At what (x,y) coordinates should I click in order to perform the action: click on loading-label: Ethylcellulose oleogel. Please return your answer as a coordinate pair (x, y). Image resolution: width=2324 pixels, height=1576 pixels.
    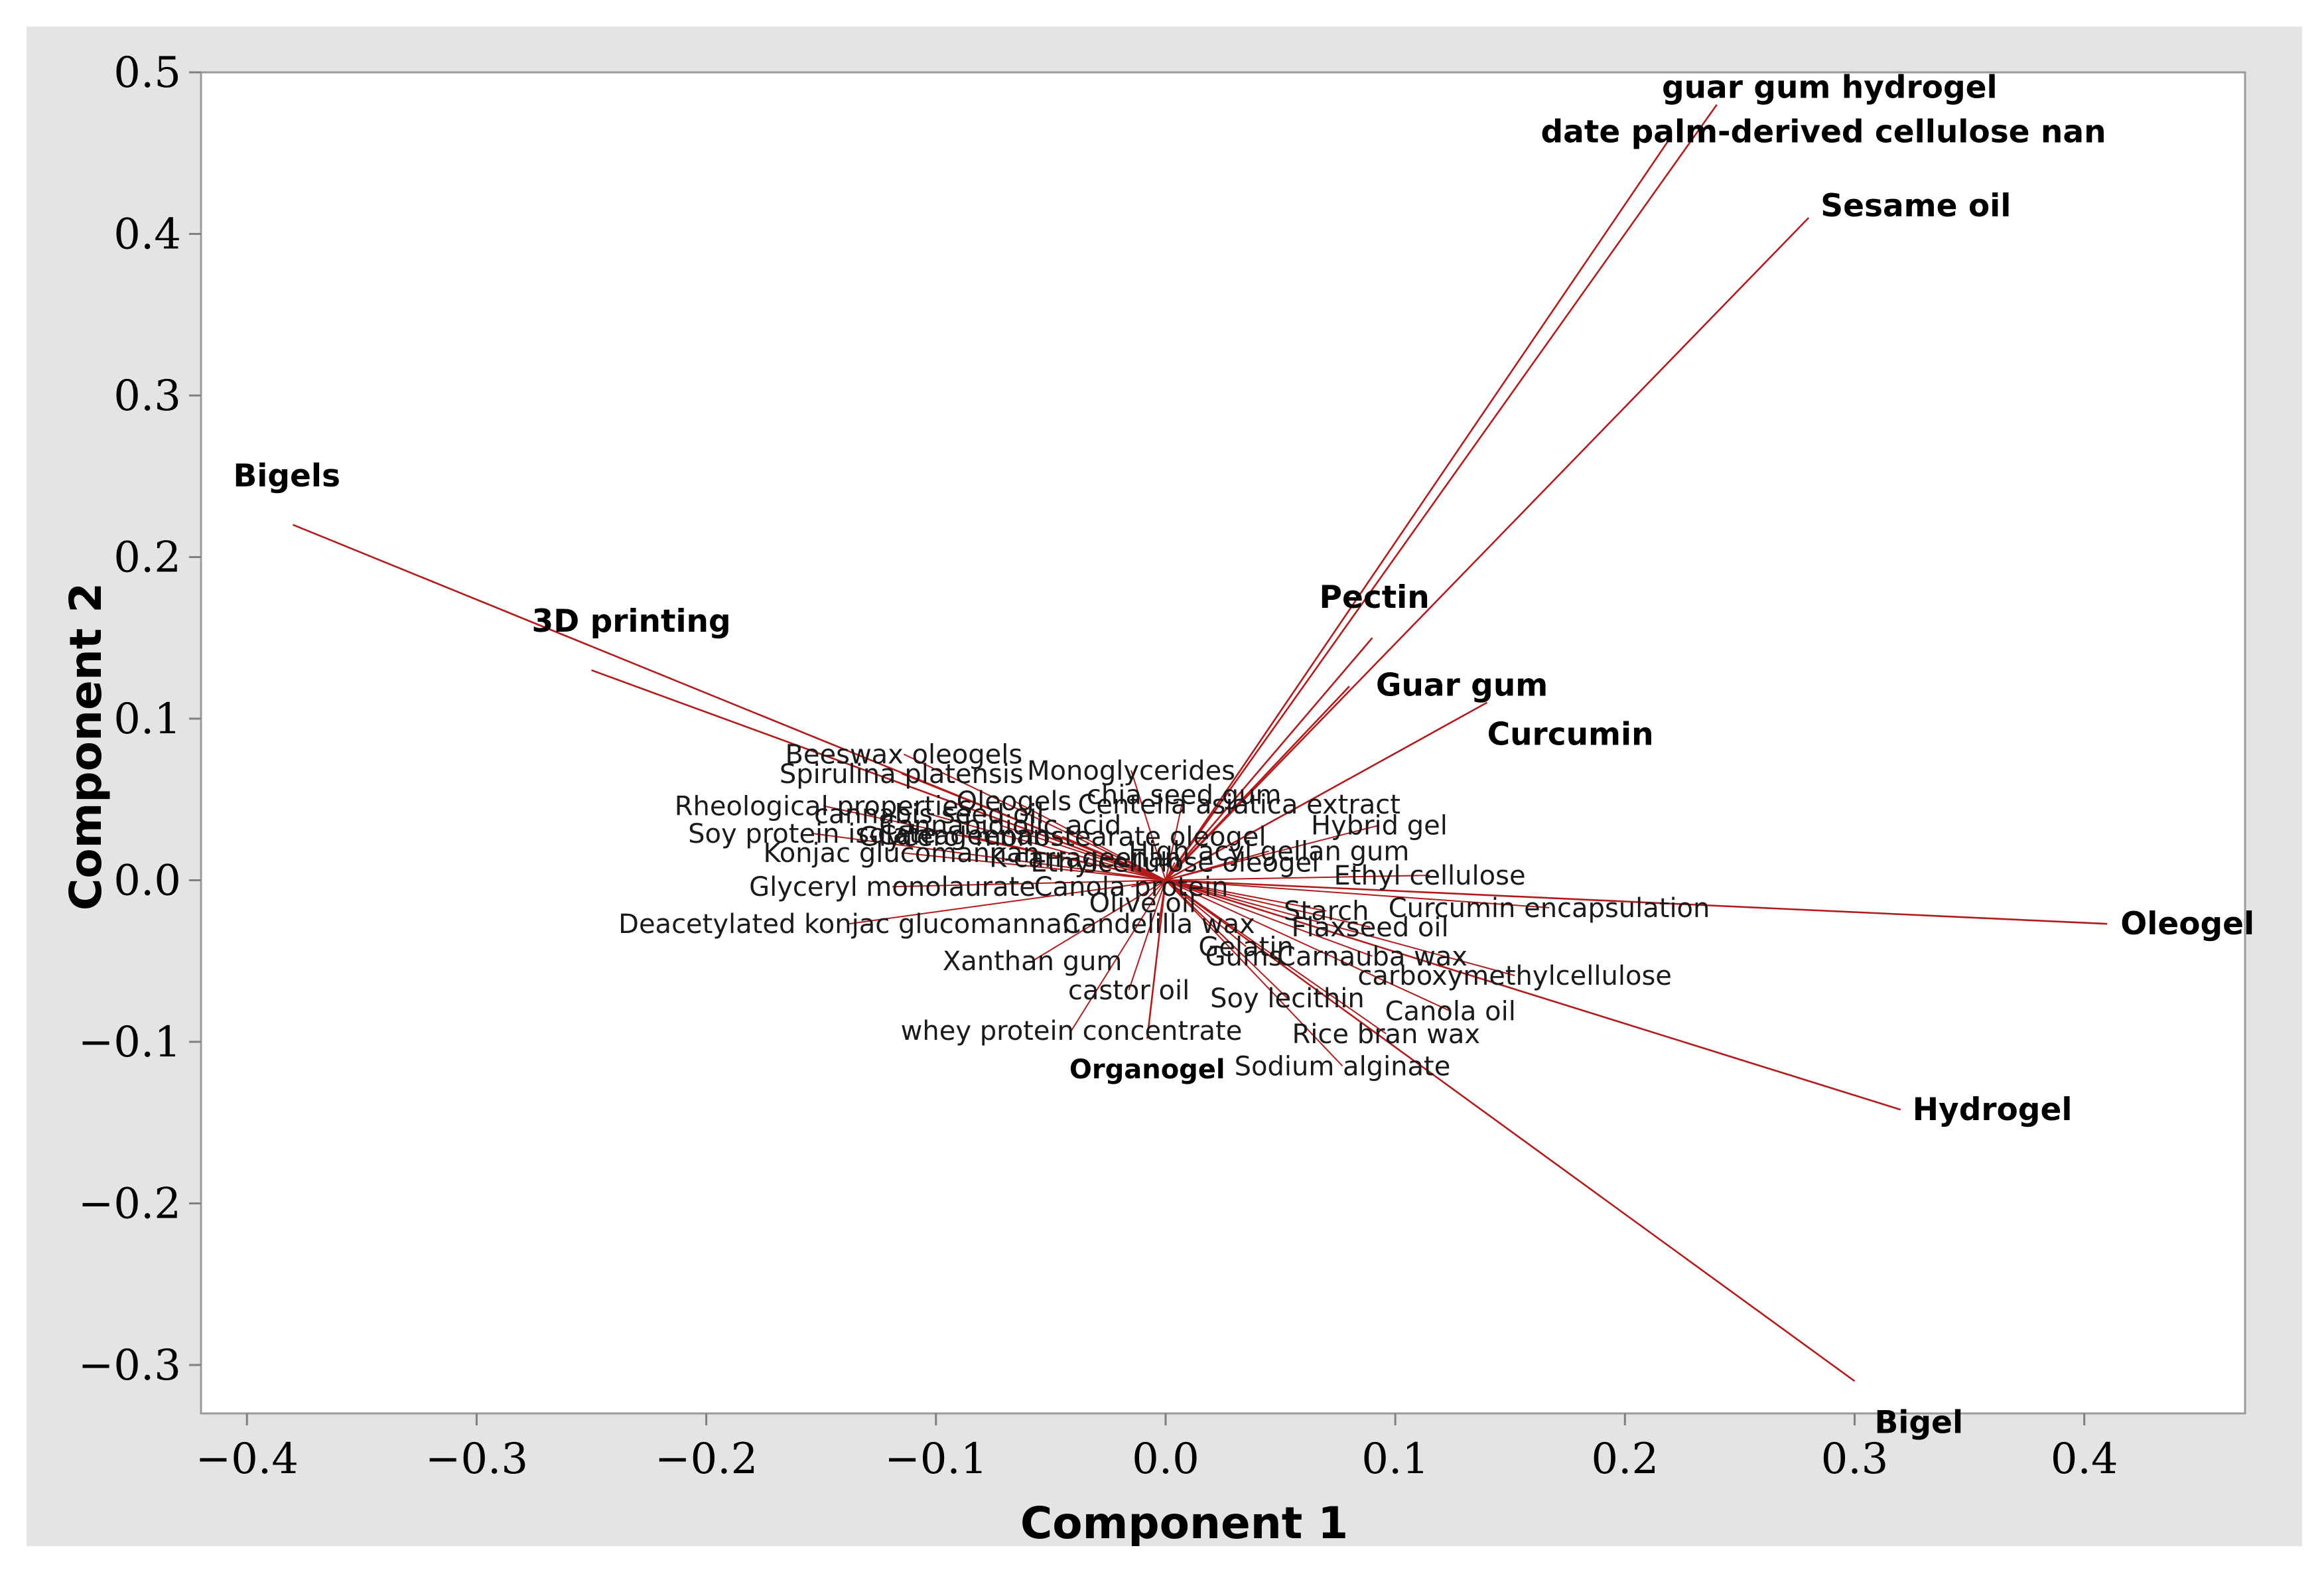
    Looking at the image, I should click on (1174, 863).